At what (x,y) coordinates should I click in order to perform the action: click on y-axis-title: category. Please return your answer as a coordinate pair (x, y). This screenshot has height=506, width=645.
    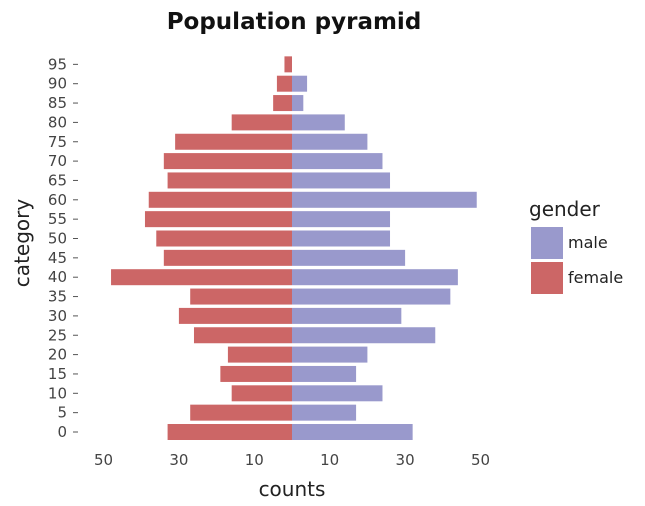
    Looking at the image, I should click on (22, 243).